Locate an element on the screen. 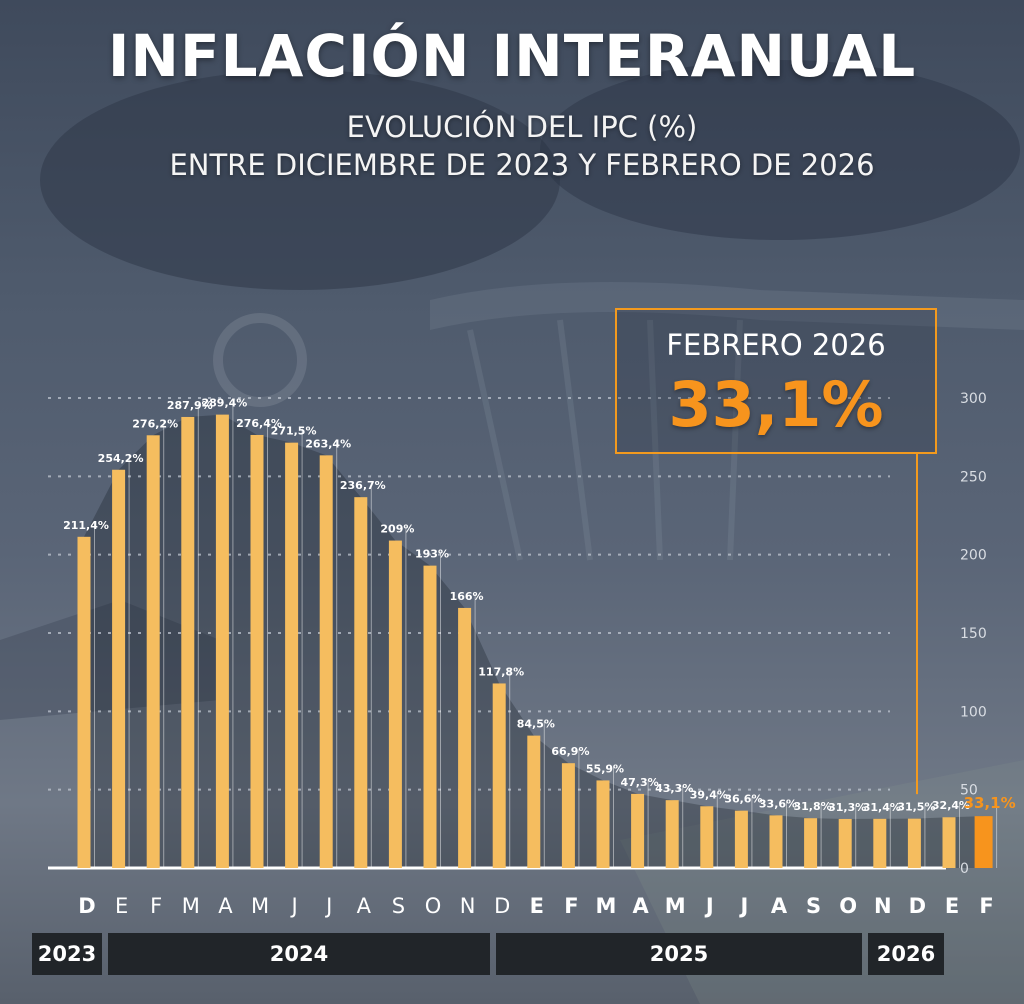 The image size is (1024, 1004). y-tick-label: 150 is located at coordinates (973, 634).